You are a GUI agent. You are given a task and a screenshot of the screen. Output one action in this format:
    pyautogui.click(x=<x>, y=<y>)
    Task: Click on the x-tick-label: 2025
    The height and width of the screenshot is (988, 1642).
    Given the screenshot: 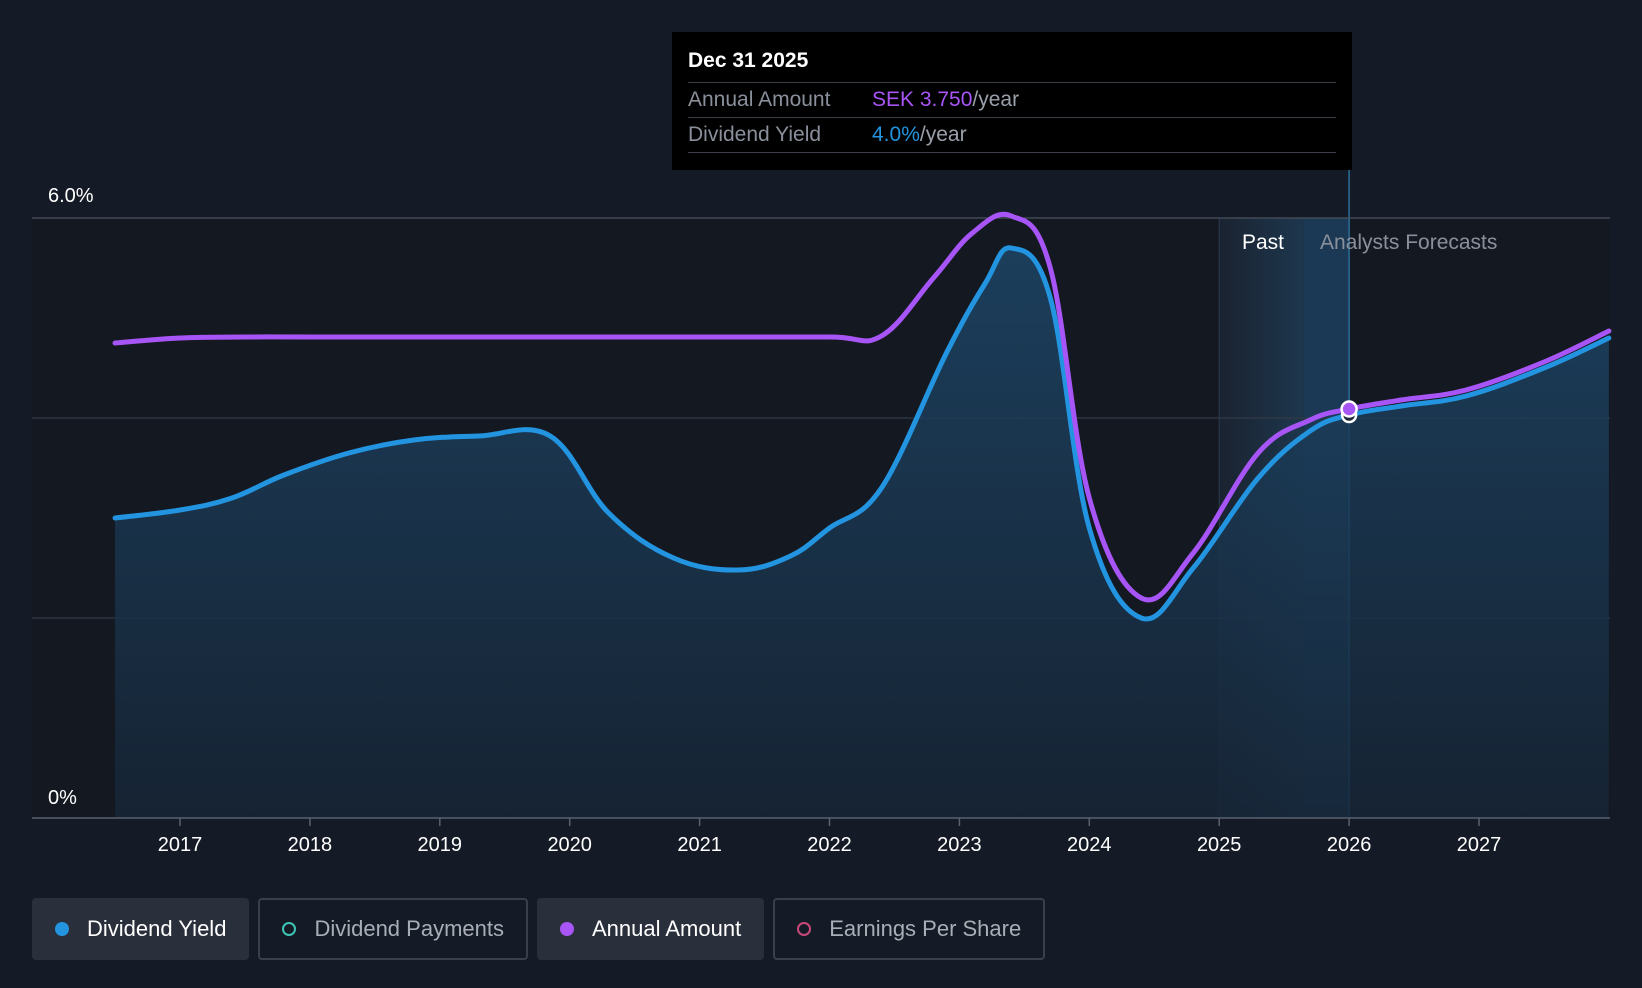 What is the action you would take?
    pyautogui.click(x=1219, y=845)
    